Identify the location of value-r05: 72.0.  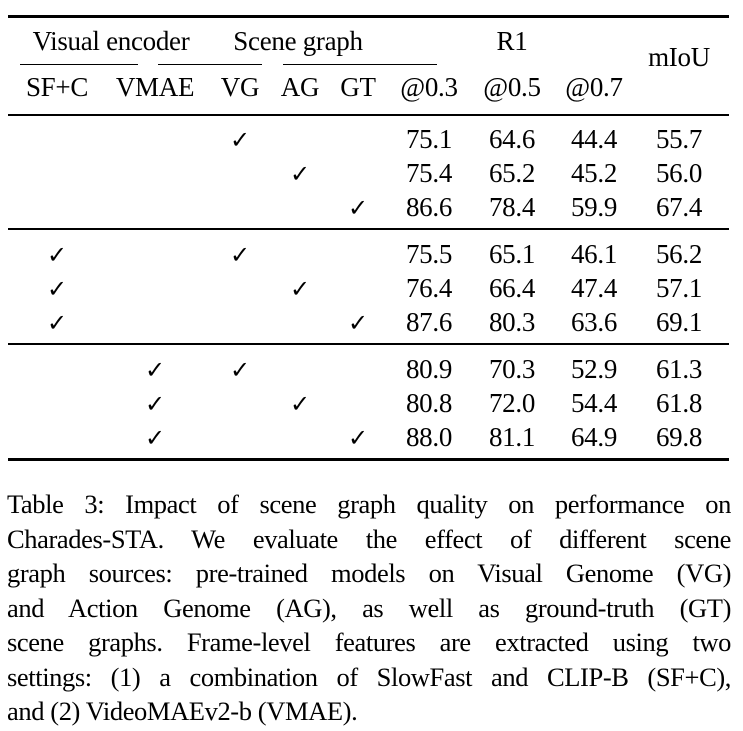
(512, 403).